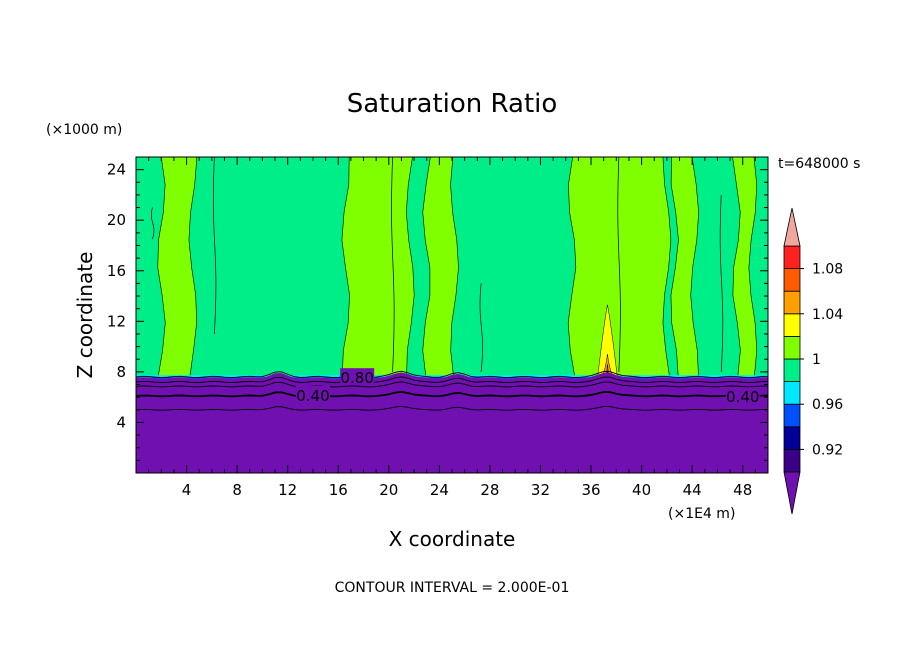  Describe the element at coordinates (116, 170) in the screenshot. I see `y-tick-label: 24` at that location.